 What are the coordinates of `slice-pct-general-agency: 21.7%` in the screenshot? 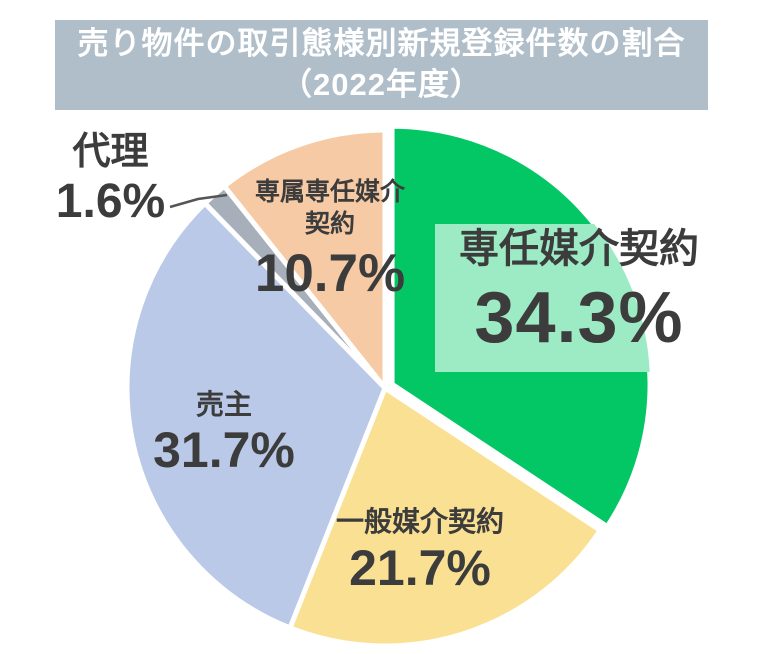 It's located at (420, 567).